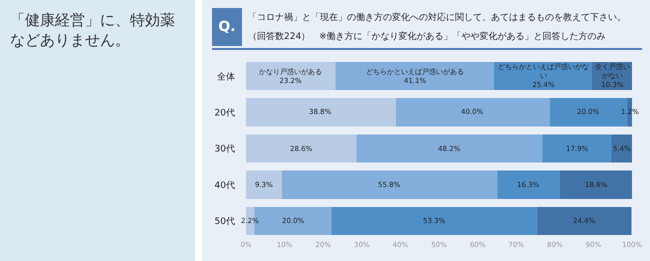 The image size is (650, 261). Describe the element at coordinates (227, 27) in the screenshot. I see `text: Q.` at that location.